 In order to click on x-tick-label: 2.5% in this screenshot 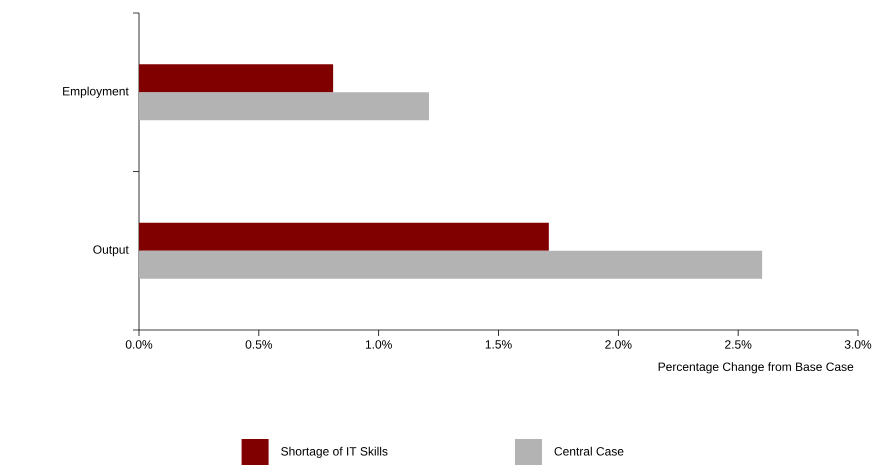, I will do `click(738, 344)`.